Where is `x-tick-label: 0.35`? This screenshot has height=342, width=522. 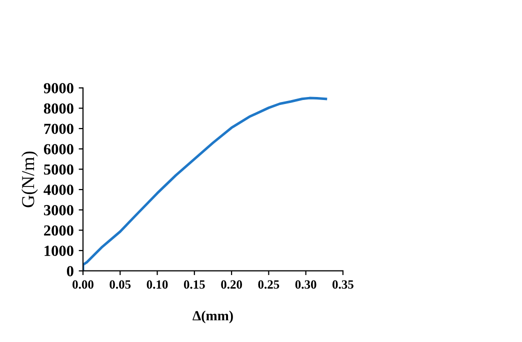 x-tick-label: 0.35 is located at coordinates (343, 284).